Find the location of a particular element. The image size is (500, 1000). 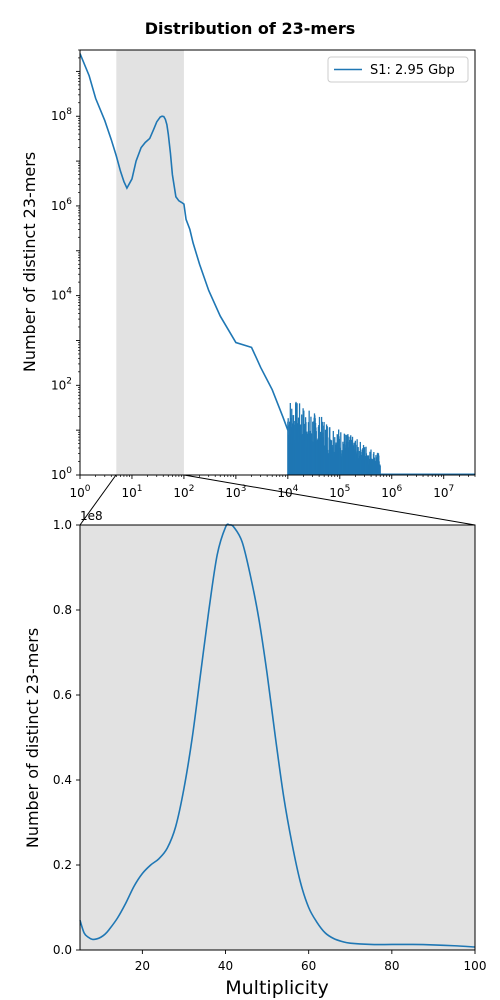

top-x-tick-label: 10⁴ is located at coordinates (287, 492).